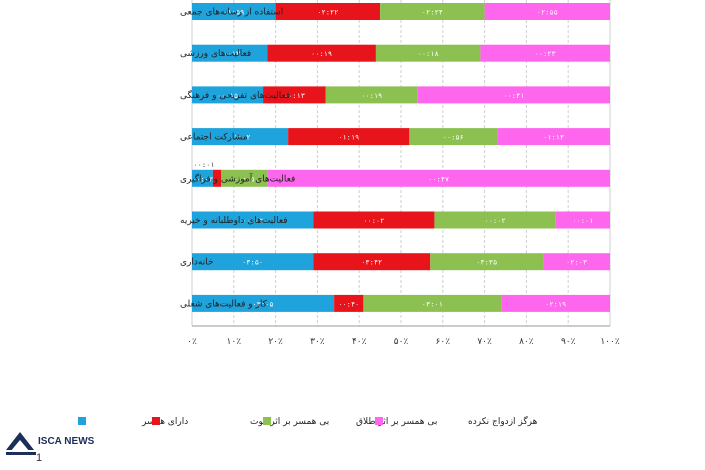 The width and height of the screenshot is (705, 470). I want to click on x-tick-label: ۷۰٪, so click(484, 342).